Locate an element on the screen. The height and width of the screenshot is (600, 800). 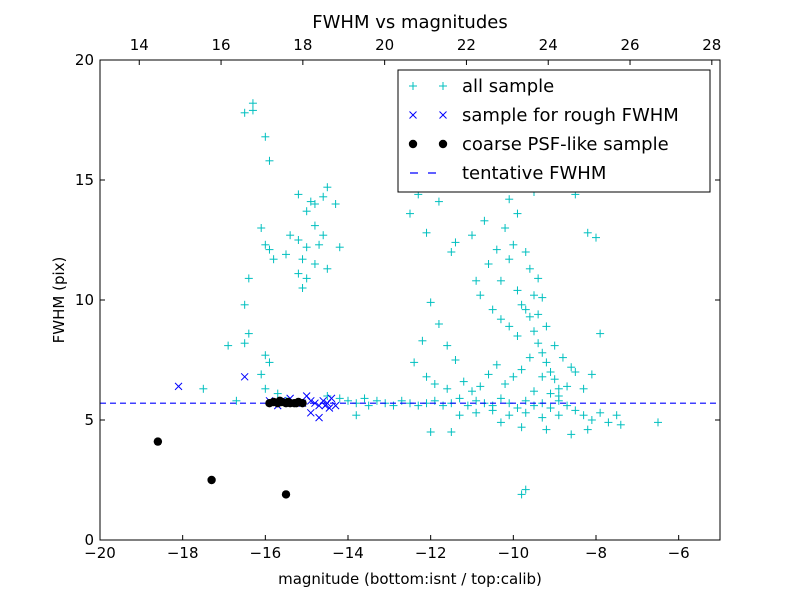
legend-label-tentative-fwhm: tentative FWHM is located at coordinates (534, 173).